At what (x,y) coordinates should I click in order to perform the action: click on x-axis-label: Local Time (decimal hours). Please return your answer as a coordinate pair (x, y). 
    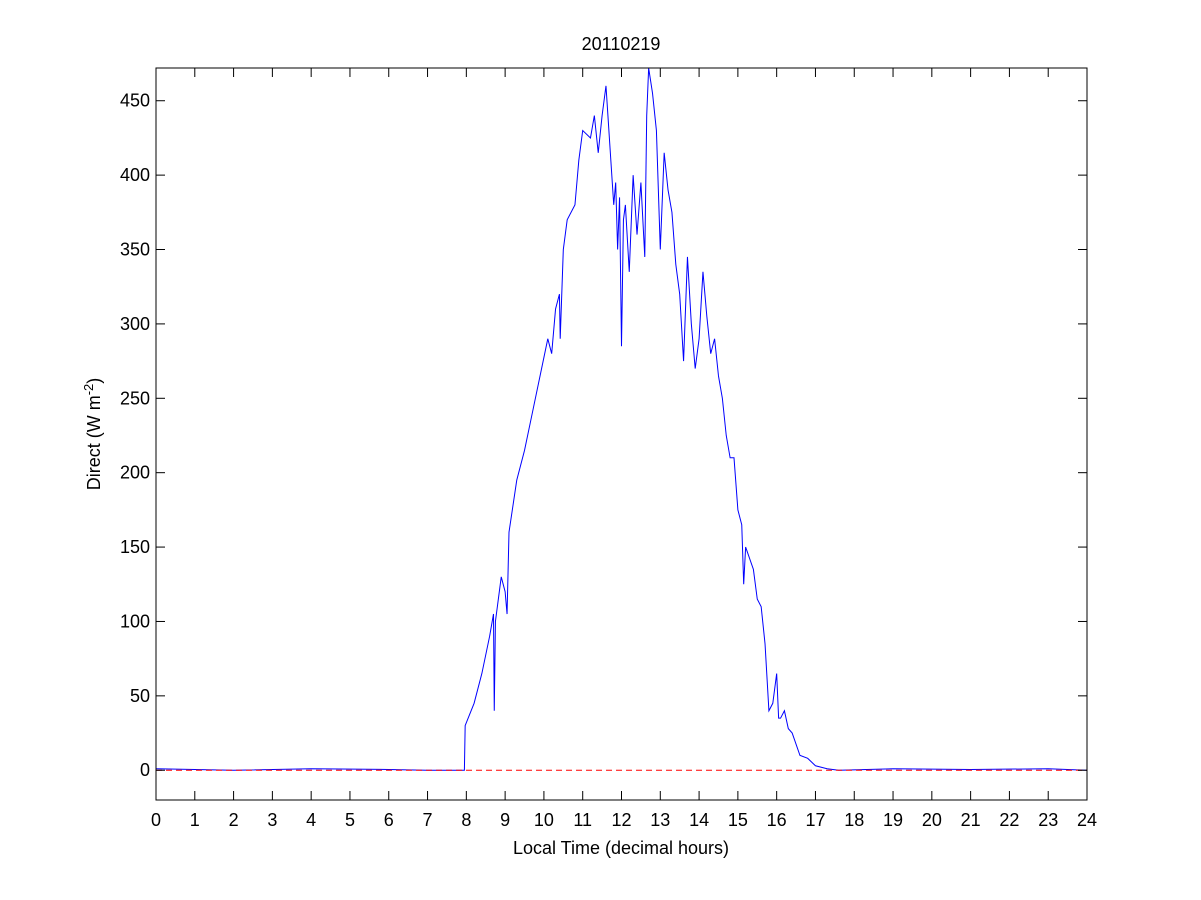
    Looking at the image, I should click on (621, 848).